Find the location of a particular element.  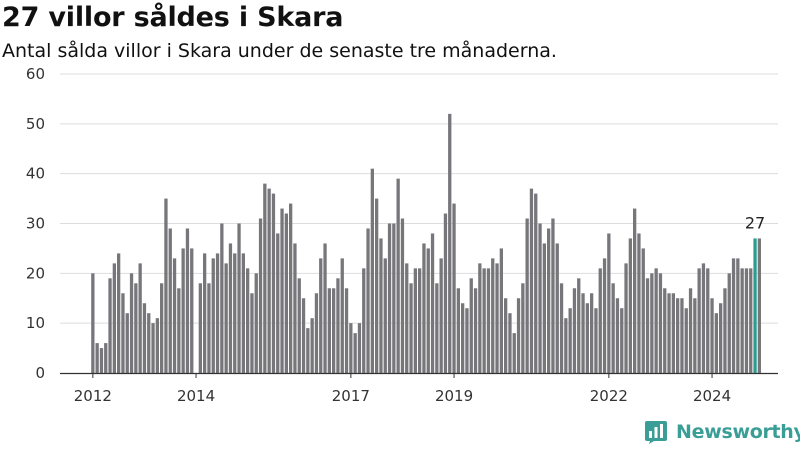

y-axis-labels: 0 10 20 30 40 50 60 is located at coordinates (35, 223).